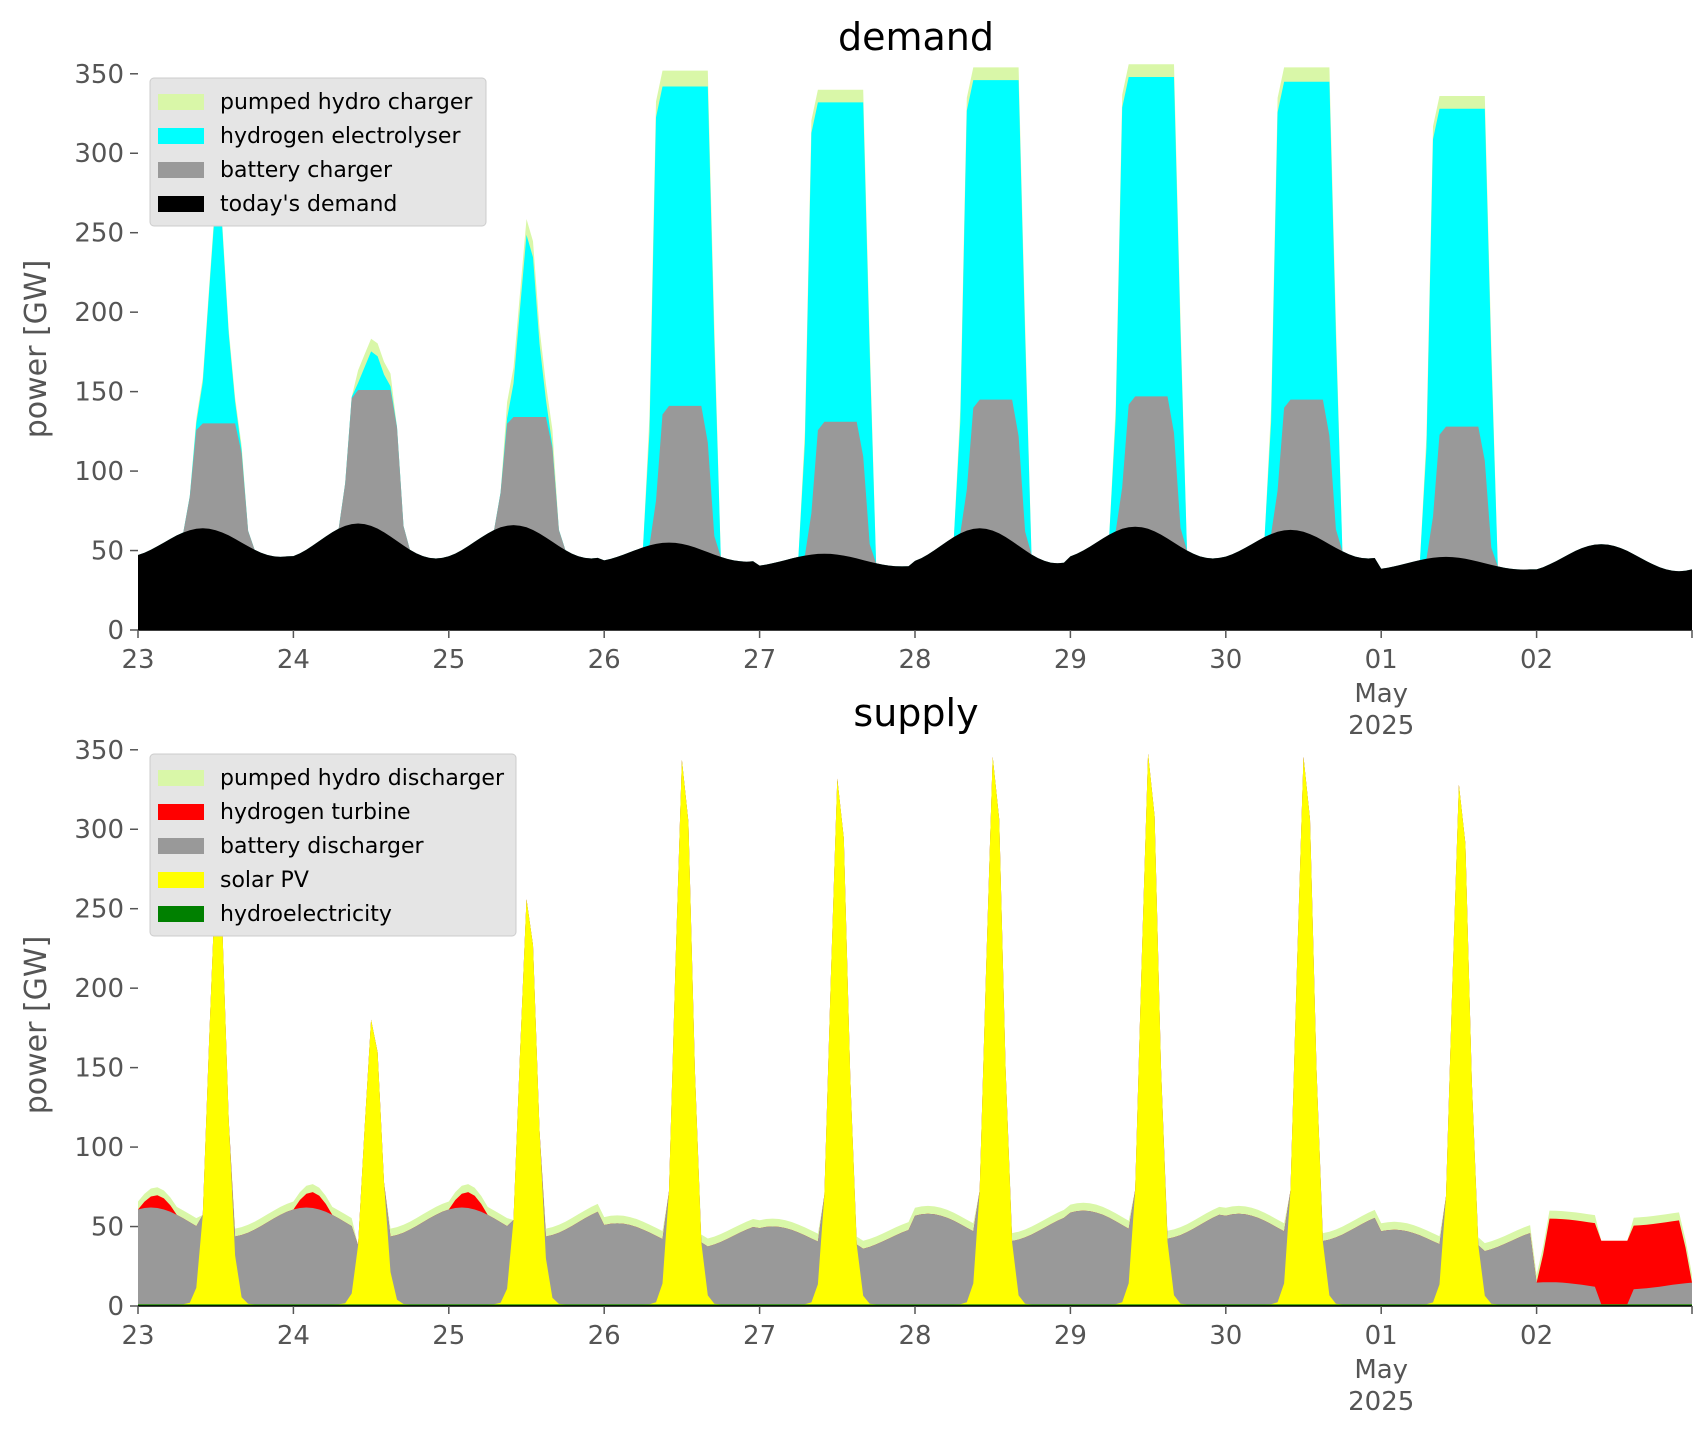  I want to click on demand-y-axis-label: power [GW], so click(36, 349).